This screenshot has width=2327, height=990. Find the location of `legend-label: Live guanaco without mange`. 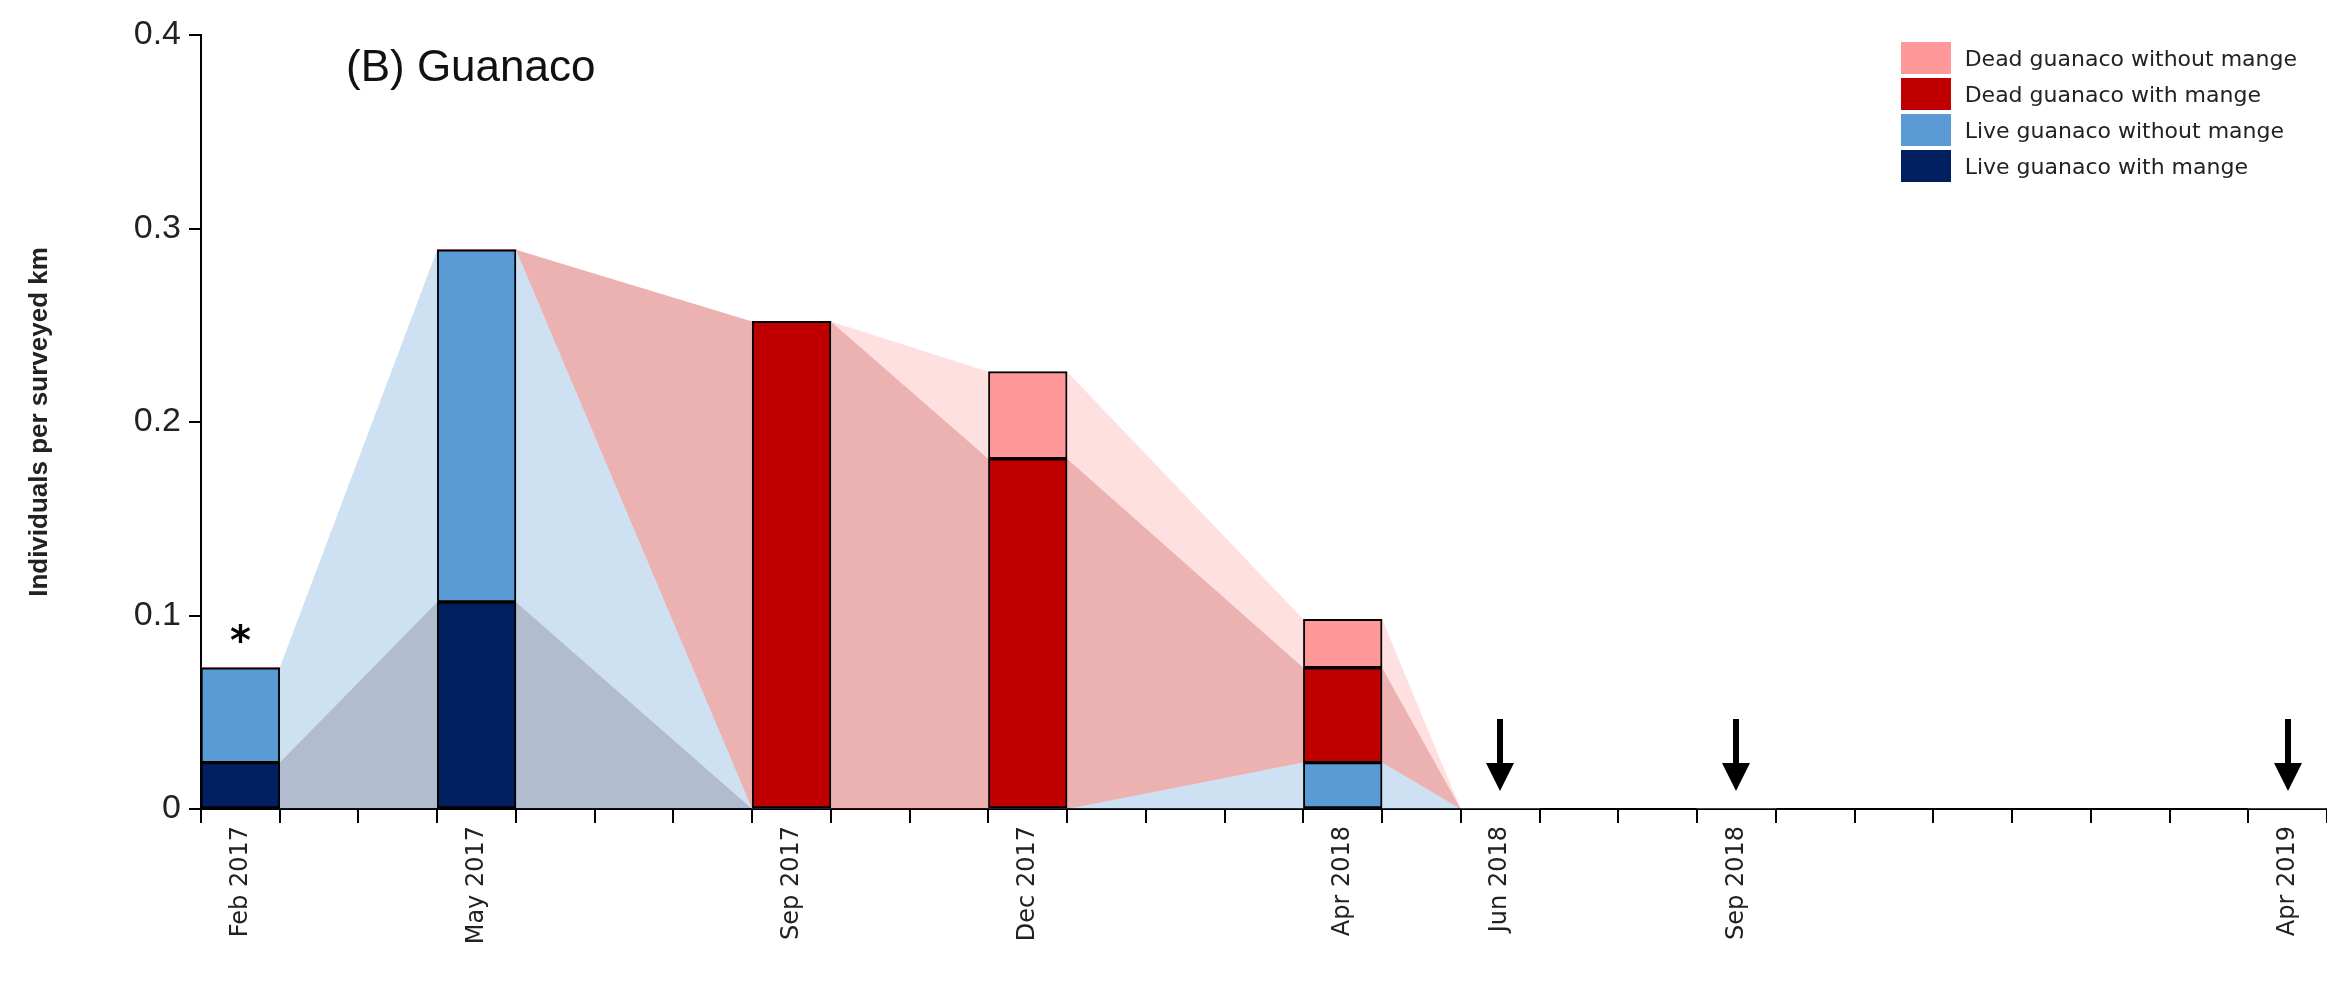

legend-label: Live guanaco without mange is located at coordinates (2124, 130).